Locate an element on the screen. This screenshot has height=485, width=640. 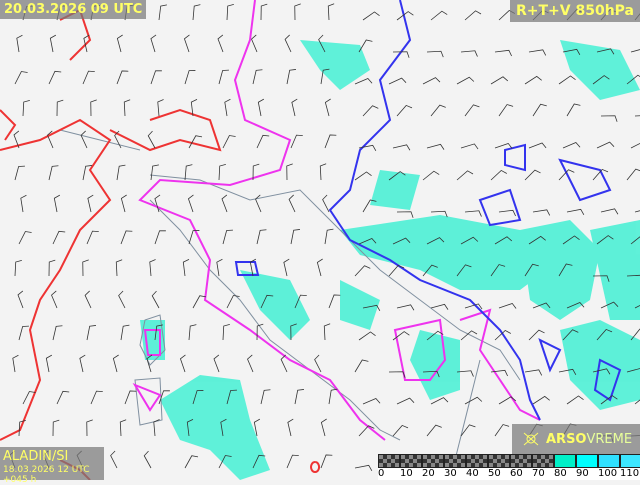
legend-tick: 80 is located at coordinates (560, 473).